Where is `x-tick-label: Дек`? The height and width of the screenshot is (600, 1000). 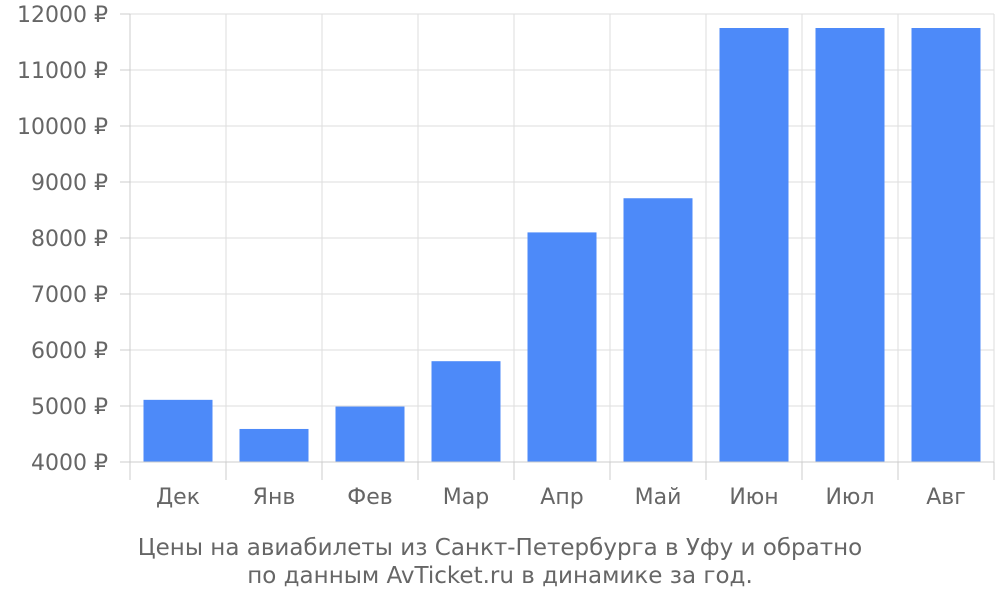 x-tick-label: Дек is located at coordinates (178, 497).